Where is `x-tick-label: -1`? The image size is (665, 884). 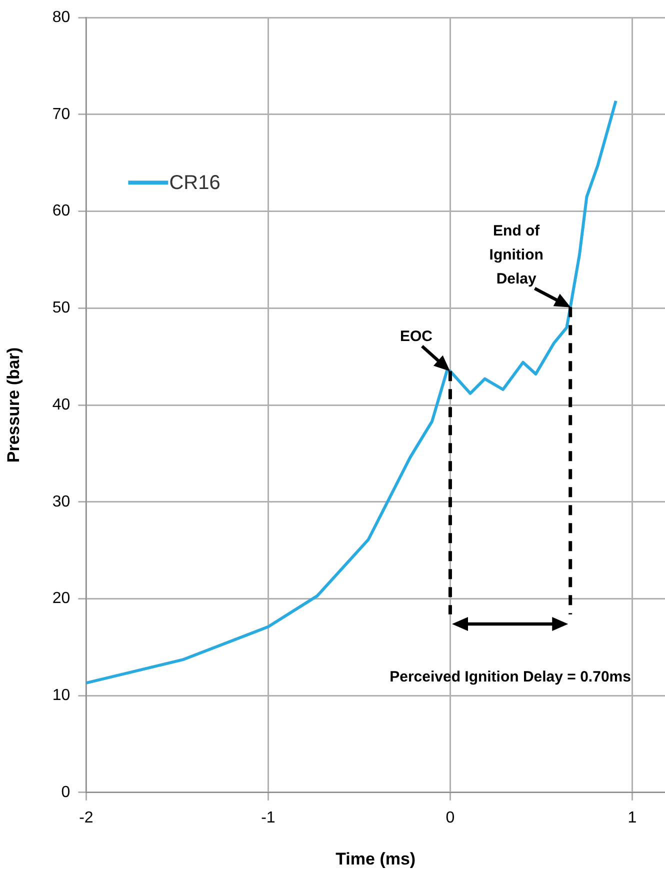
x-tick-label: -1 is located at coordinates (268, 817).